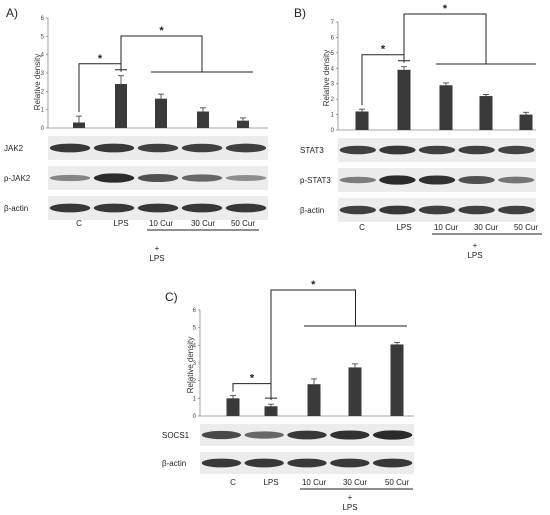  Describe the element at coordinates (43, 56) in the screenshot. I see `y-tick-label: 4` at that location.